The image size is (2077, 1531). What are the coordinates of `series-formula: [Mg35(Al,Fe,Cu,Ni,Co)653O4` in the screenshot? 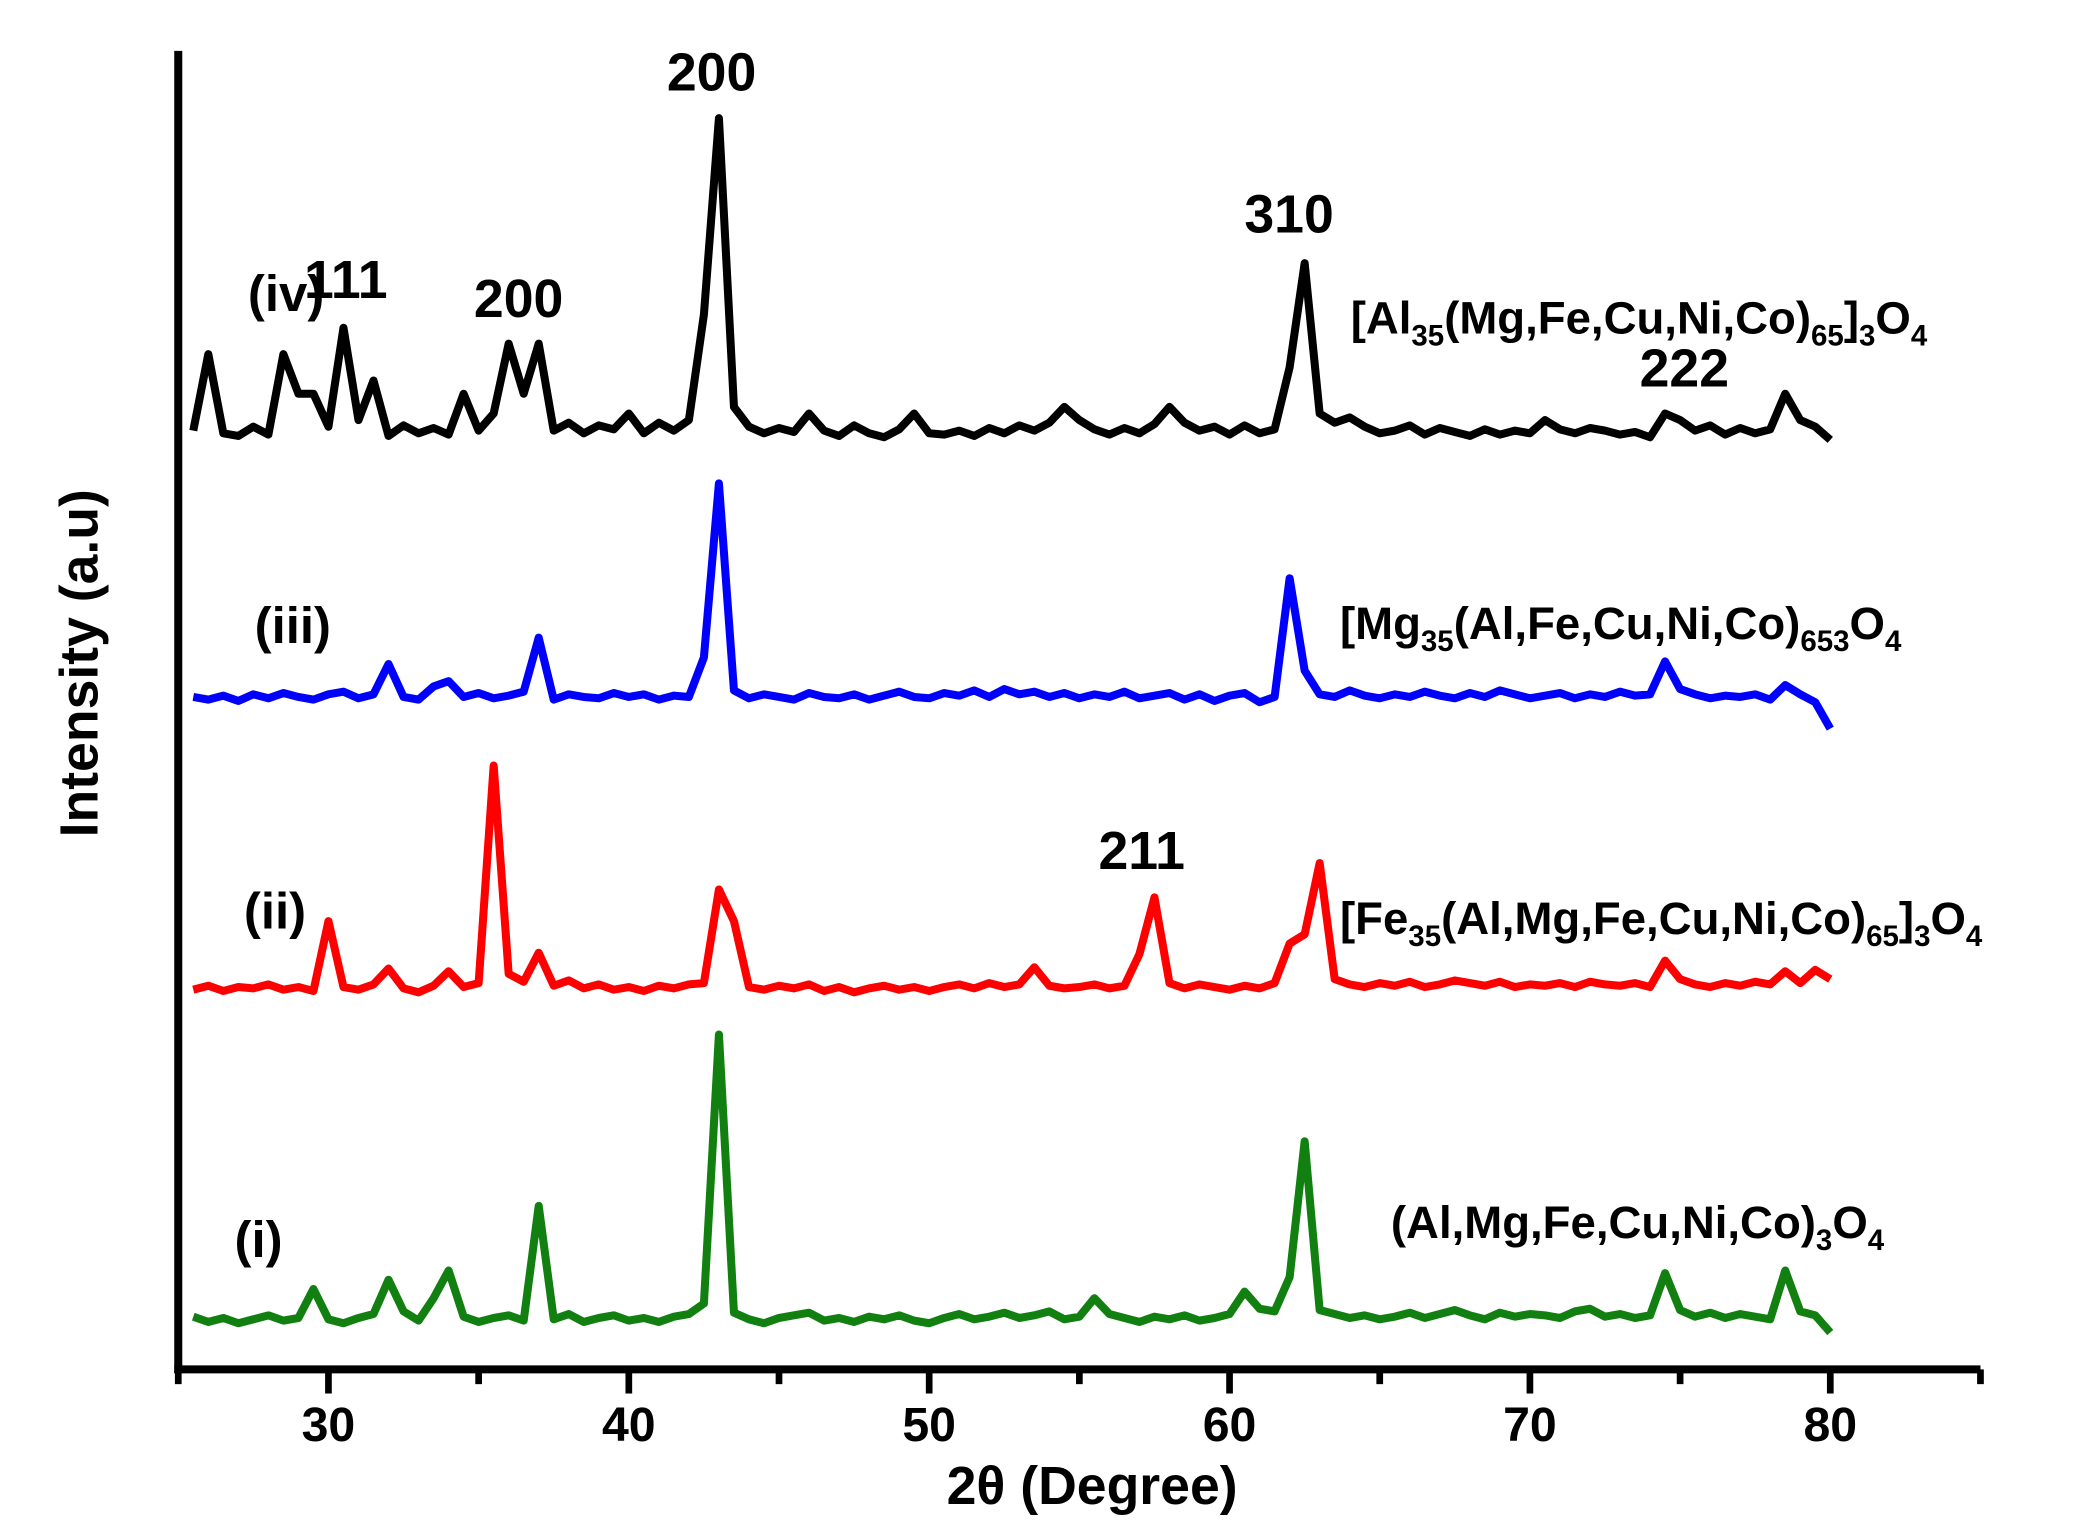 It's located at (1621, 628).